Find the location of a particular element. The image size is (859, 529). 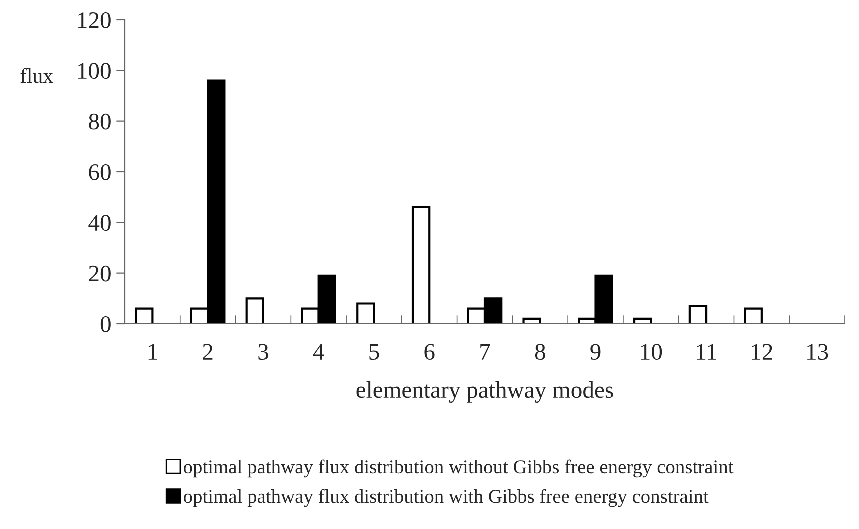

y-tick-label: 0 is located at coordinates (105, 324).